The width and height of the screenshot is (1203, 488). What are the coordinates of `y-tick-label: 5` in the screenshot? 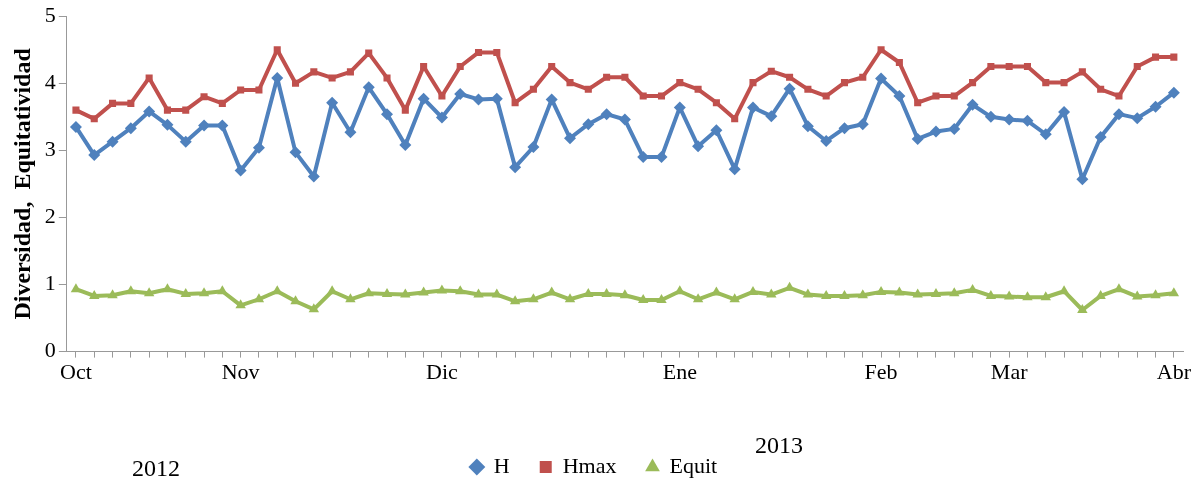 It's located at (50, 14).